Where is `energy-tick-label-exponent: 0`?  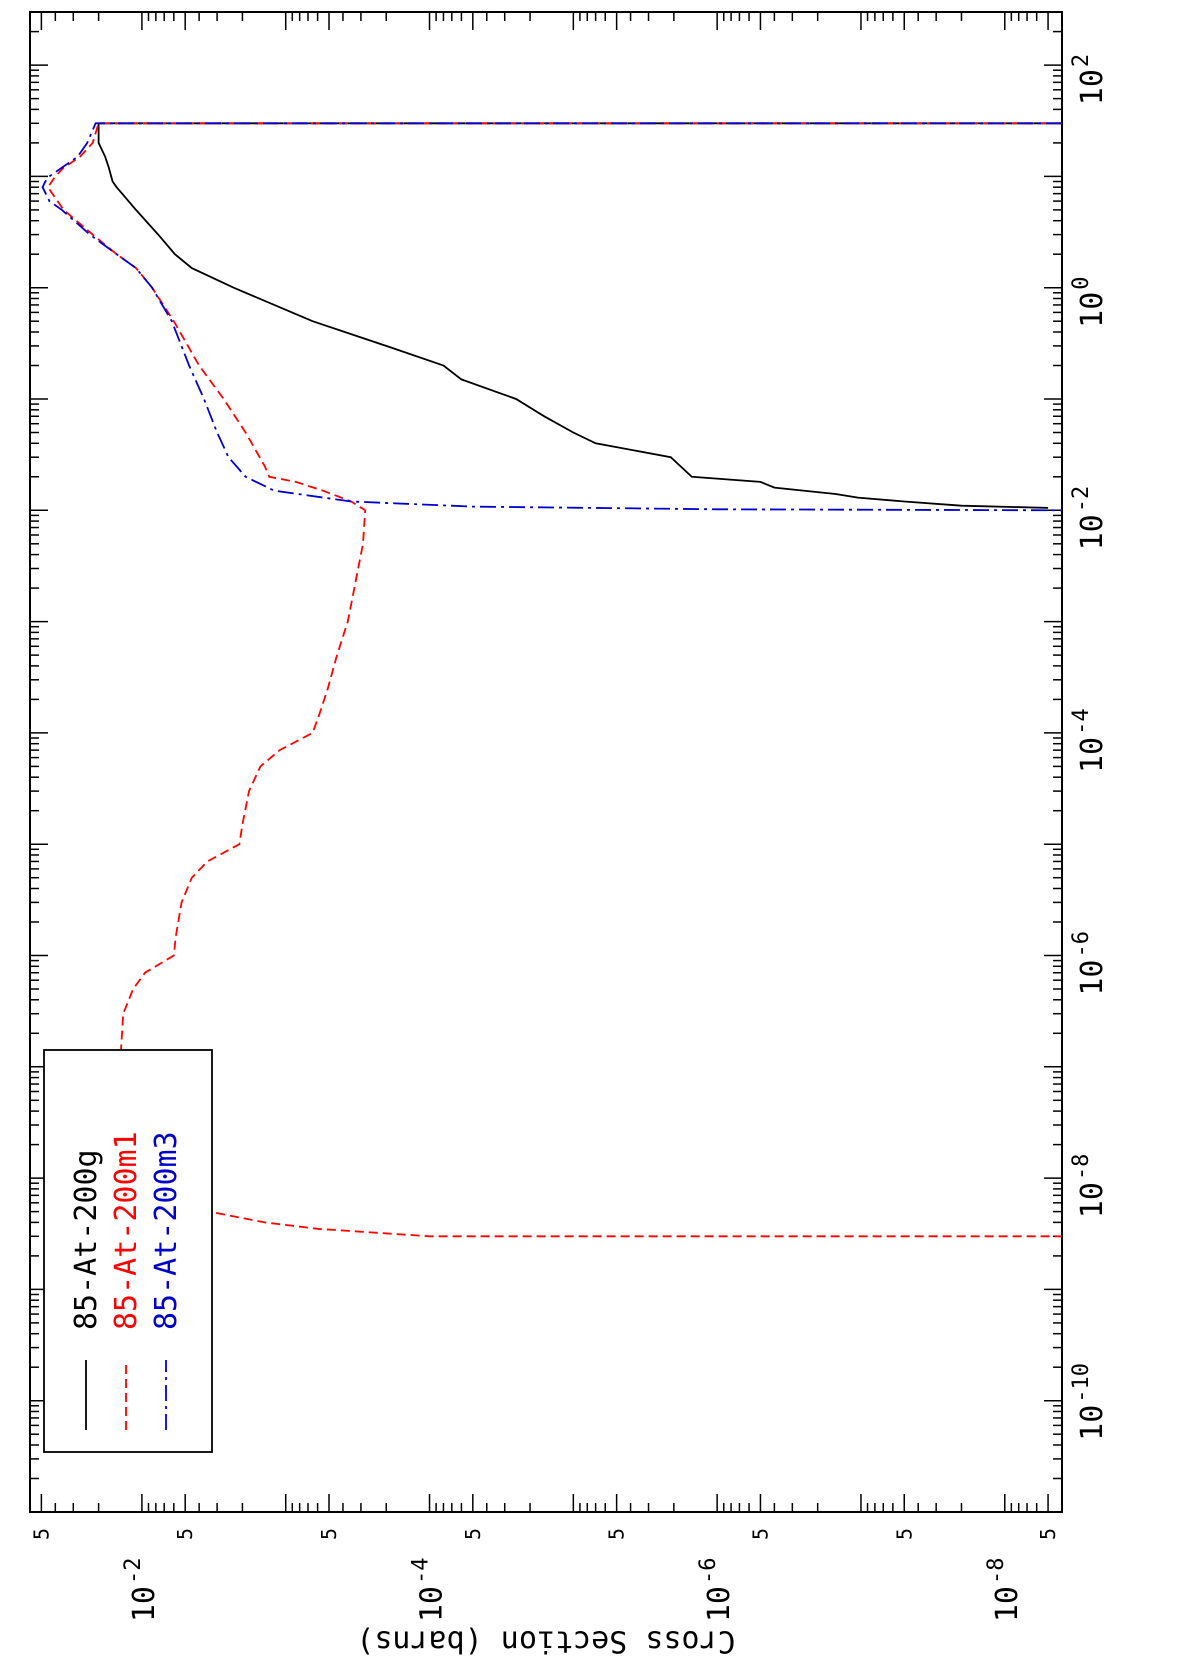
energy-tick-label-exponent: 0 is located at coordinates (1081, 282).